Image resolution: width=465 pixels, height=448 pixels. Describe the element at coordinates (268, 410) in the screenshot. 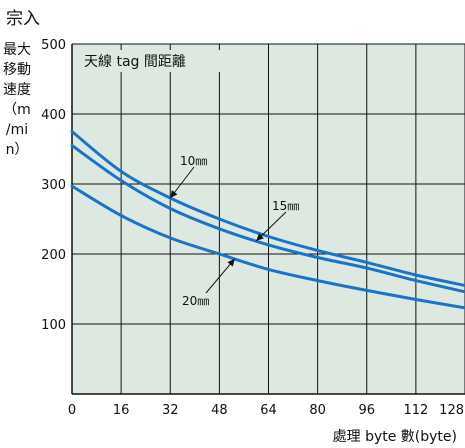

I see `x-tick-label: 64` at that location.